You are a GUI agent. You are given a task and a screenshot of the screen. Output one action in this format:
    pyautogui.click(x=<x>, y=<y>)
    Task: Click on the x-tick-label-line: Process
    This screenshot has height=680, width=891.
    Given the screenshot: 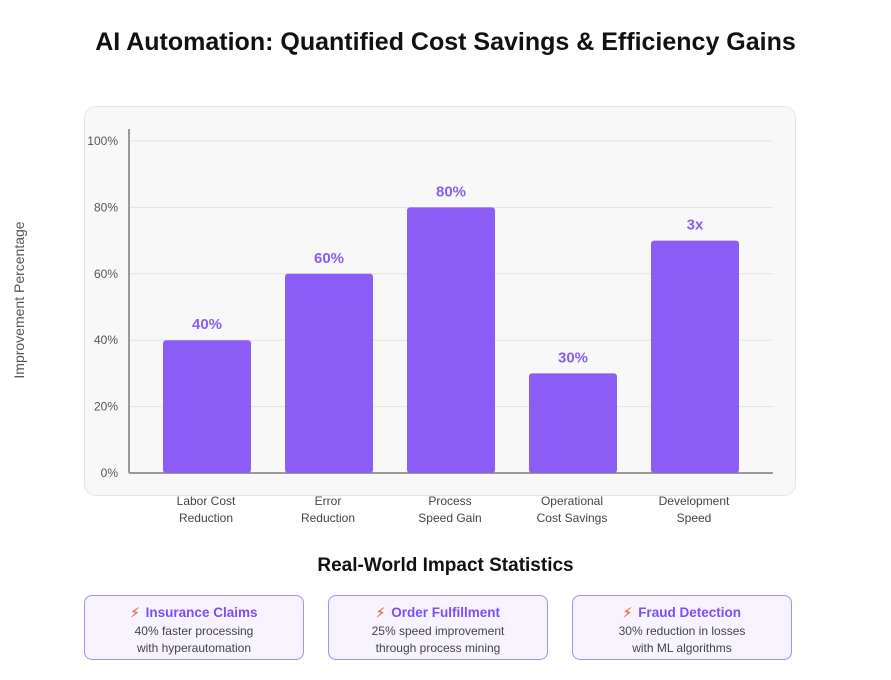 What is the action you would take?
    pyautogui.click(x=450, y=501)
    